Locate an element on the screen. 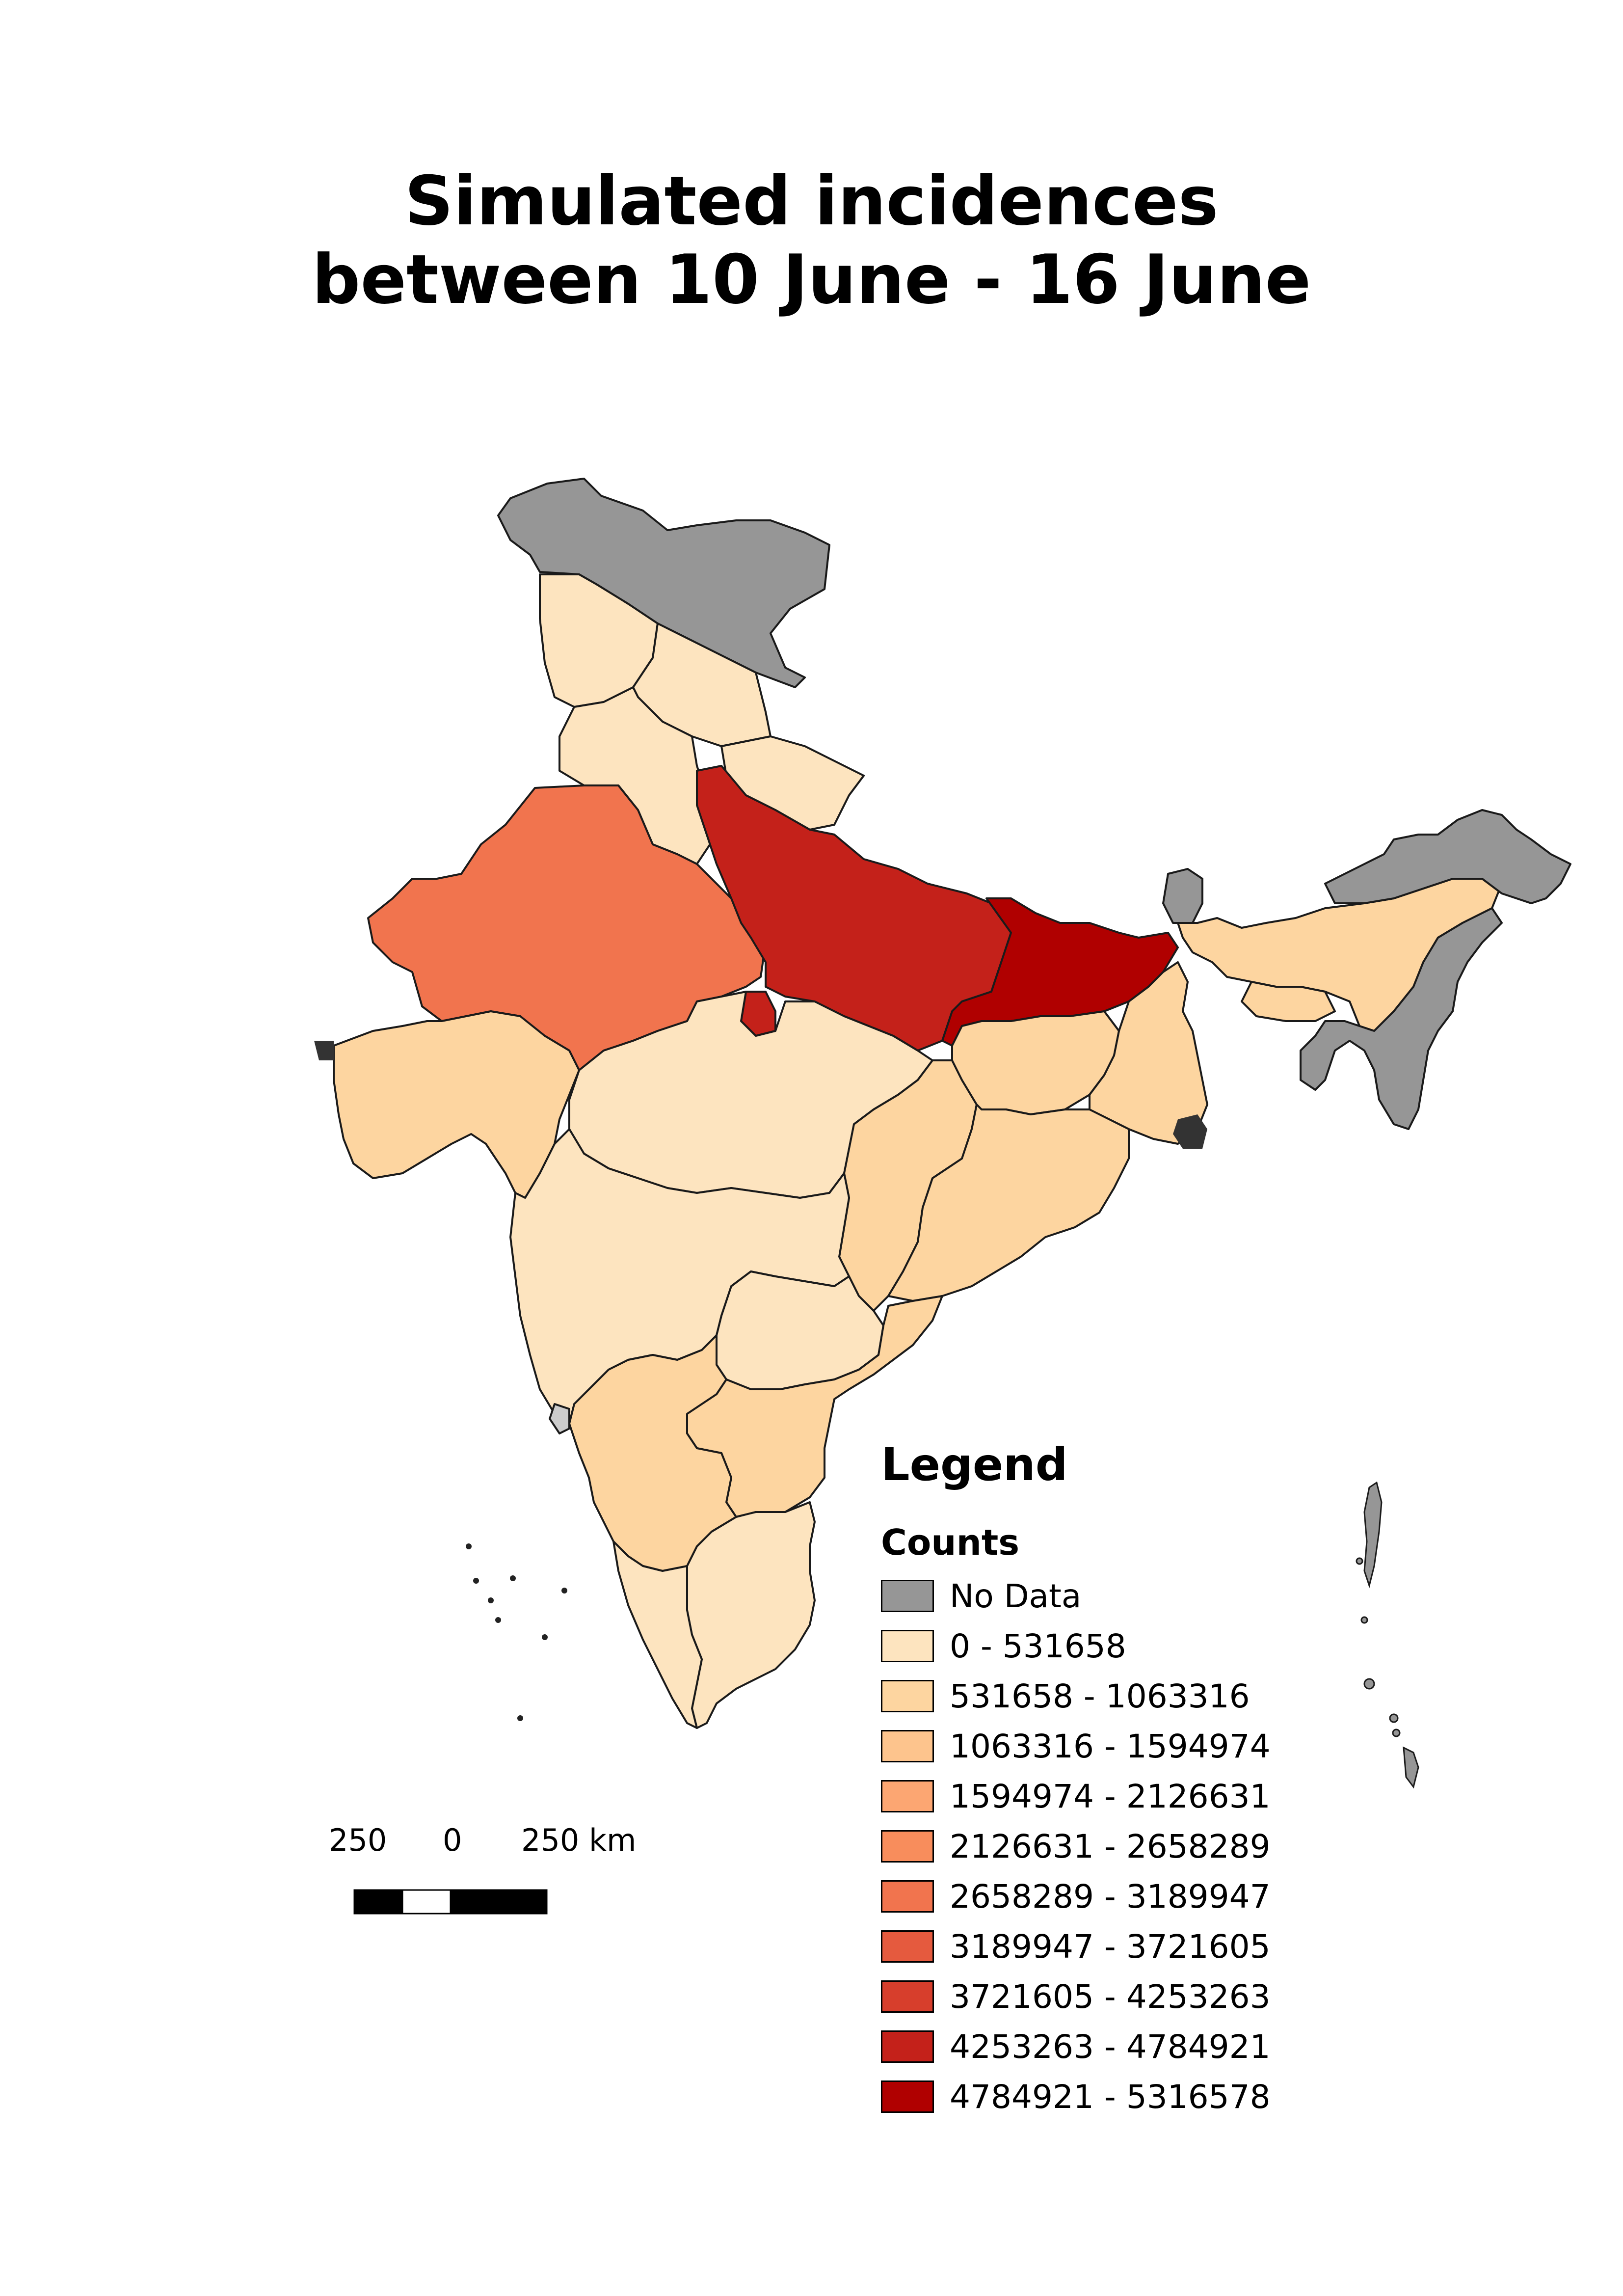  legend-label: 3189947 - 3721605 is located at coordinates (1110, 1947).